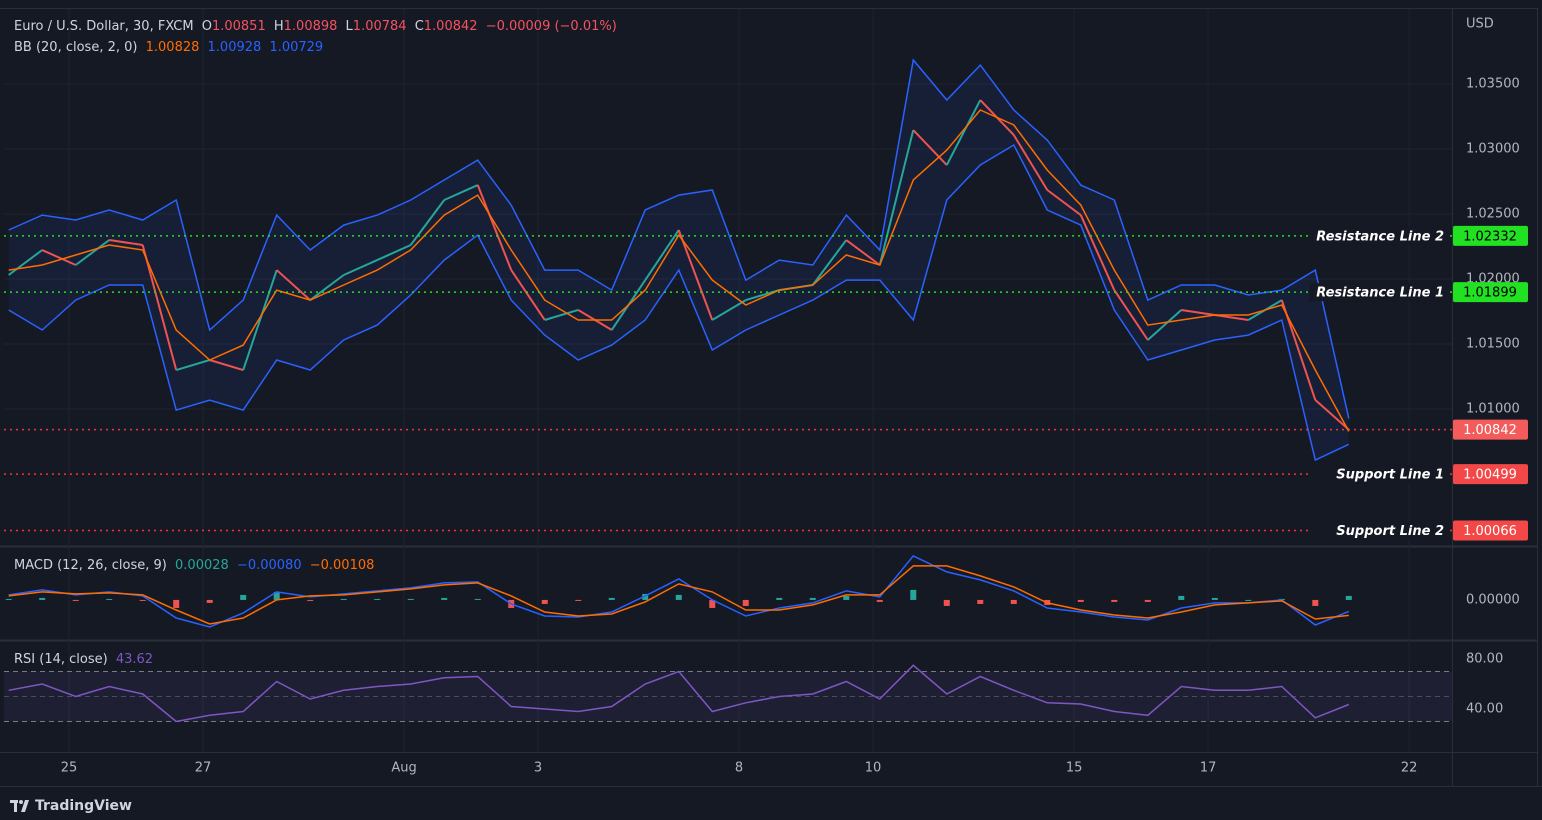  I want to click on y-tick-label: 1.03500, so click(1493, 84).